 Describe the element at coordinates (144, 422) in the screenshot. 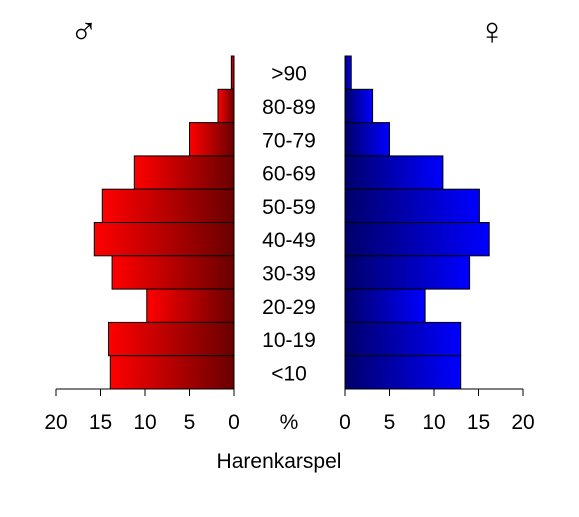

I see `male-axis-tick-label-2: 10` at that location.